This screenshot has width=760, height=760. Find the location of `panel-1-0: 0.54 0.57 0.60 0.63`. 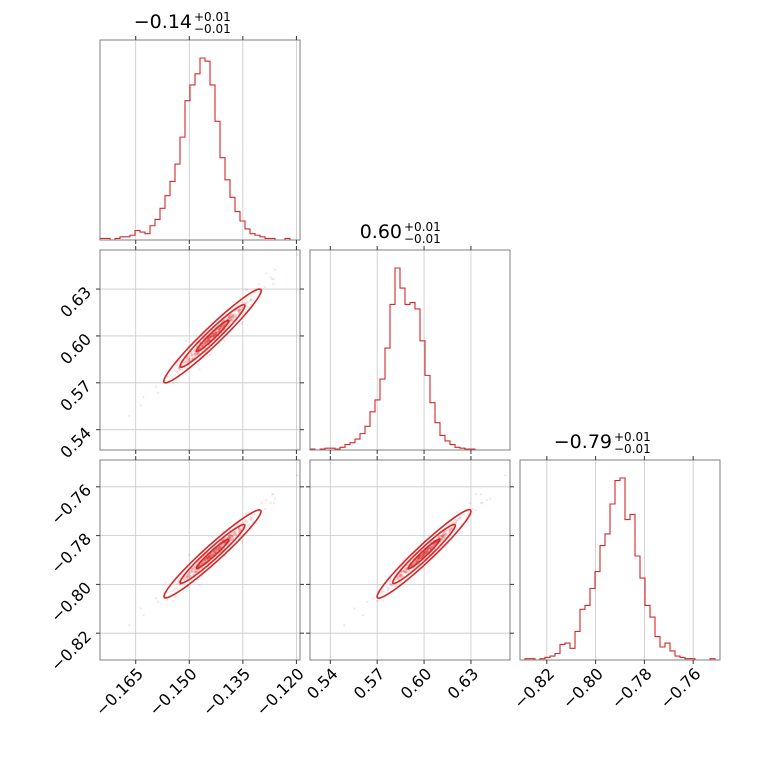

panel-1-0: 0.54 0.57 0.60 0.63 is located at coordinates (180, 354).